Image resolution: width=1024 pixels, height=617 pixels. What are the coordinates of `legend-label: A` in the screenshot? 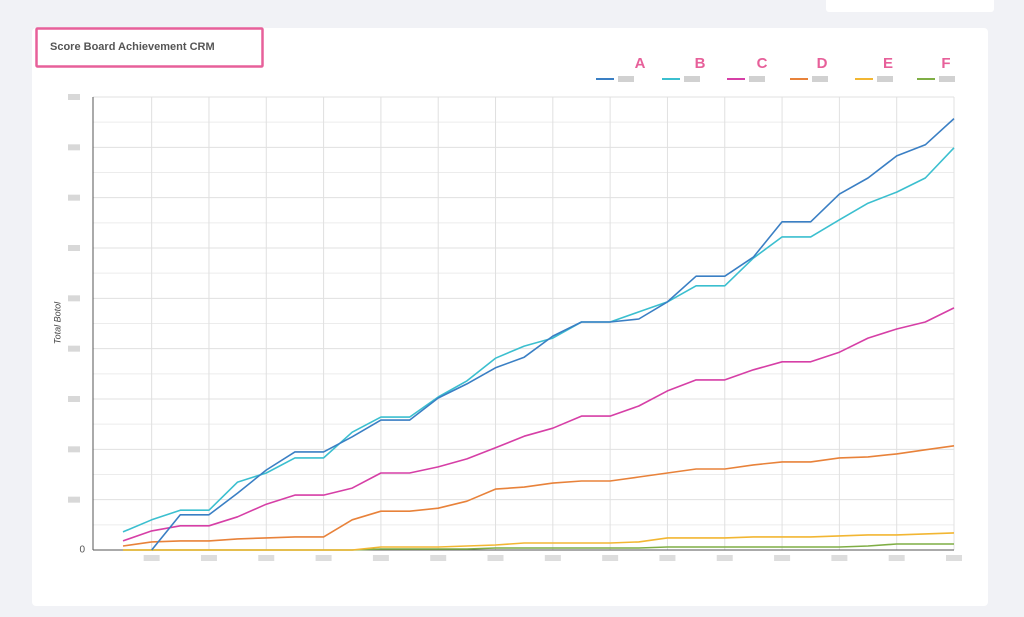 It's located at (640, 63).